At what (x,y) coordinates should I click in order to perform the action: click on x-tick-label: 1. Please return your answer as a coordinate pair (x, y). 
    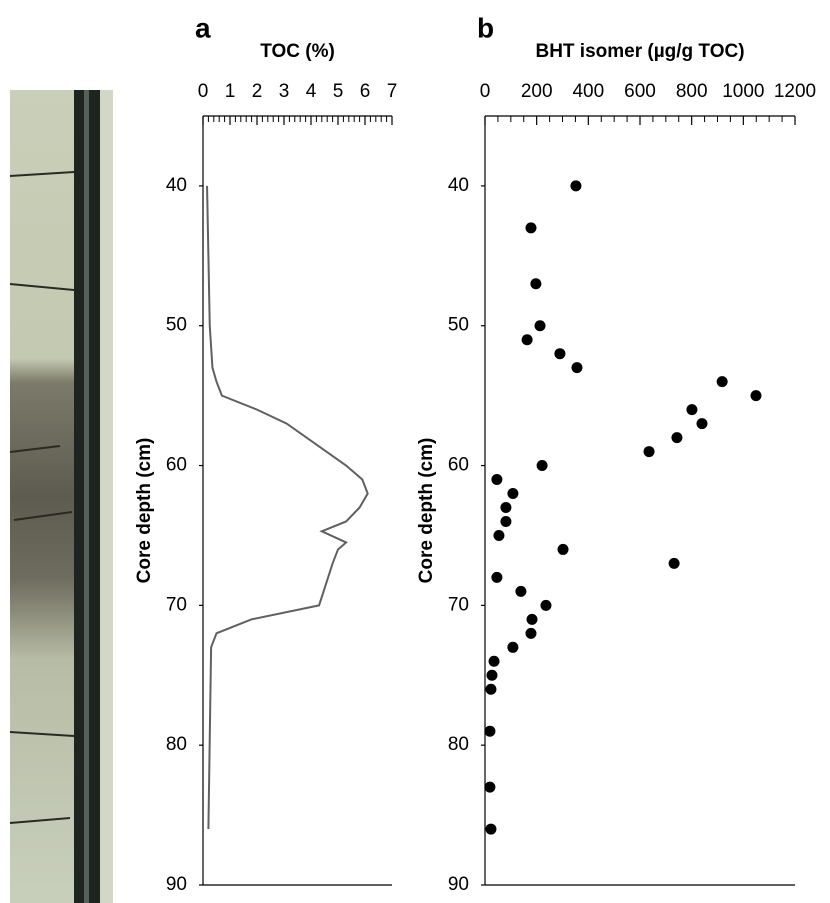
    Looking at the image, I should click on (230, 91).